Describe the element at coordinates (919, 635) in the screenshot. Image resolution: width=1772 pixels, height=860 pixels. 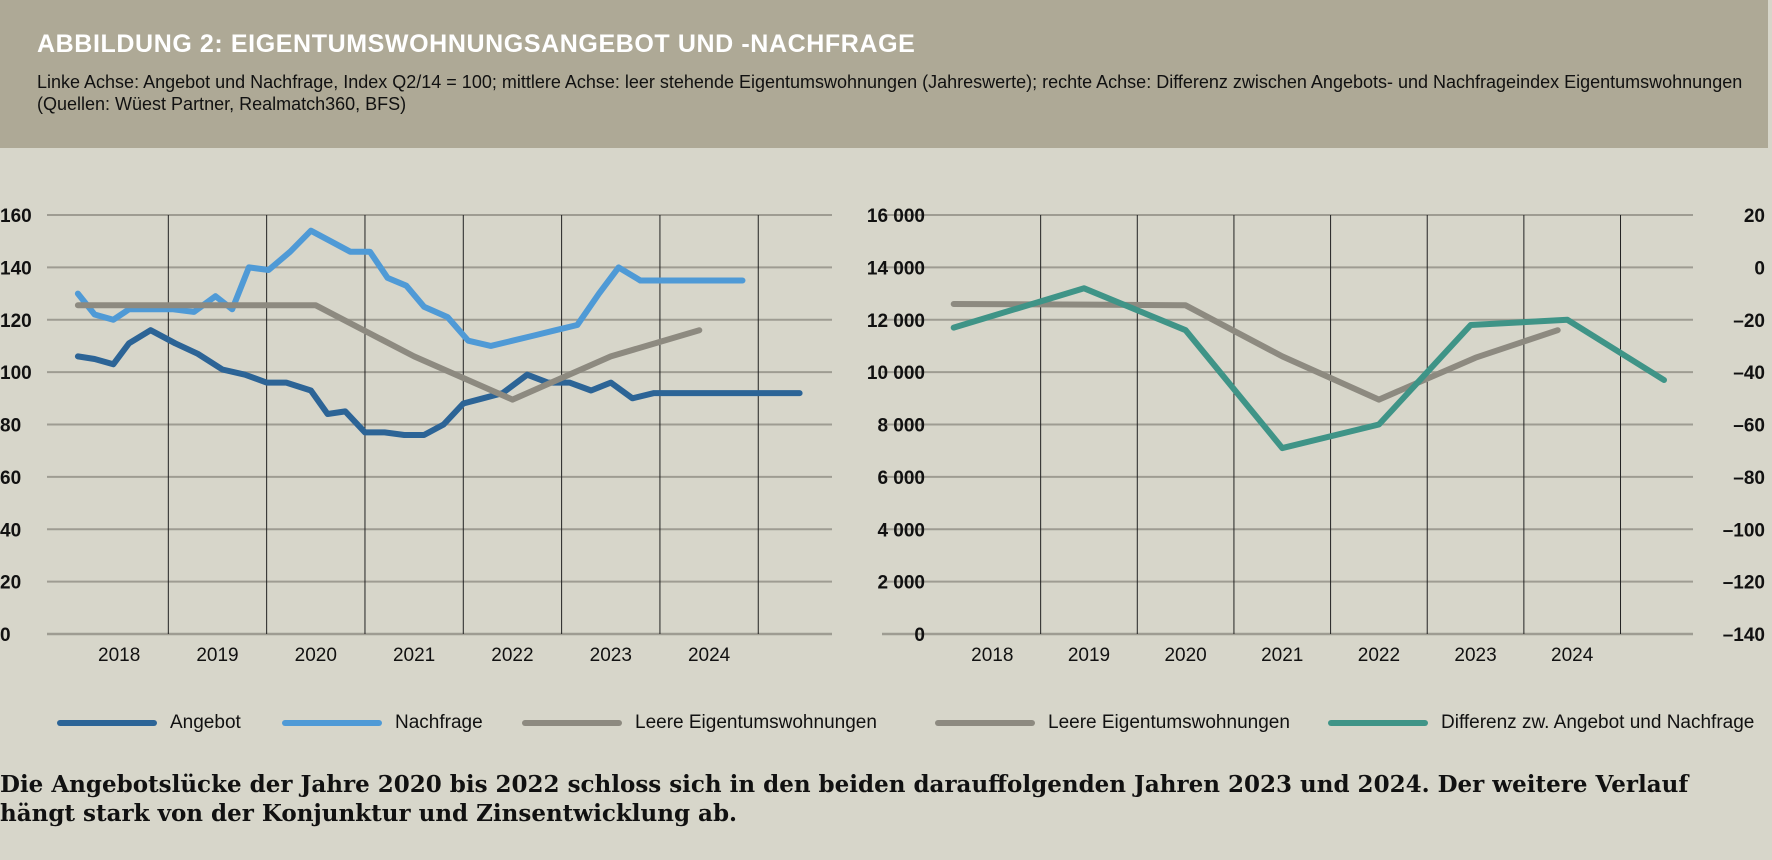
I see `y-tick-label-left-1-0: 0` at that location.